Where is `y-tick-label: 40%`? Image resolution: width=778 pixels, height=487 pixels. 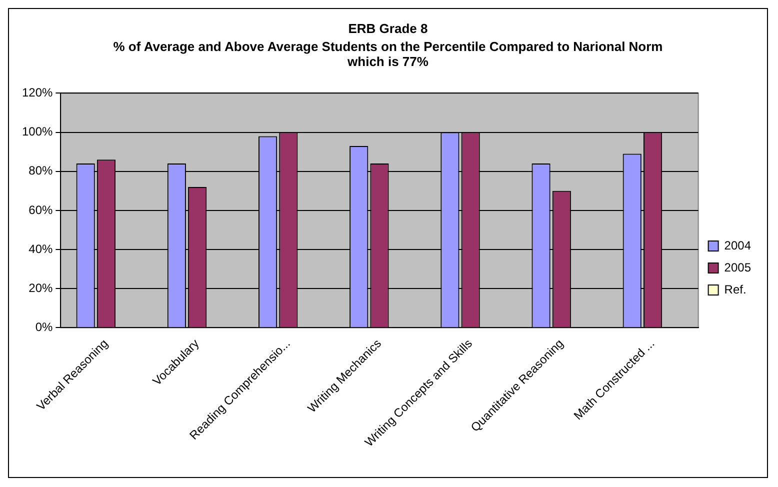 y-tick-label: 40% is located at coordinates (41, 249).